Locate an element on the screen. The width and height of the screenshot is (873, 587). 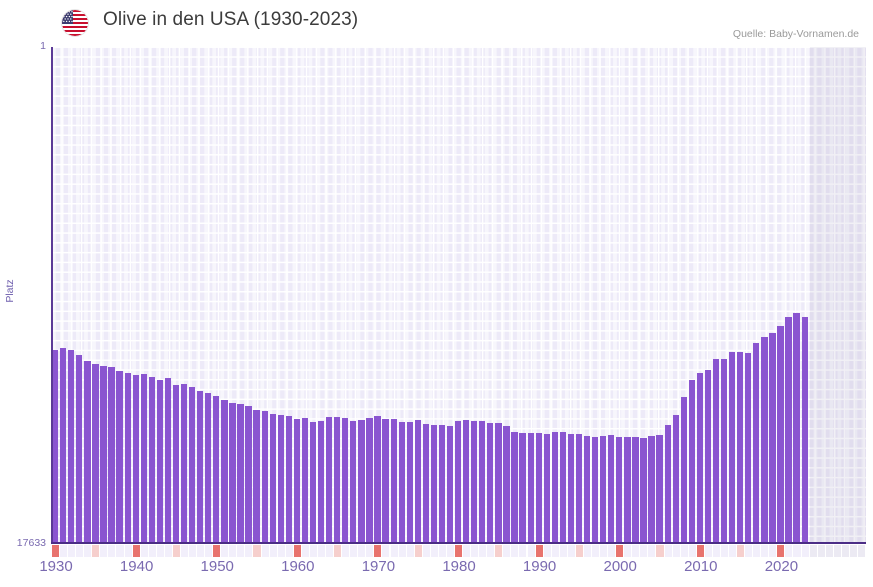
us-flag-icon is located at coordinates (75, 23).